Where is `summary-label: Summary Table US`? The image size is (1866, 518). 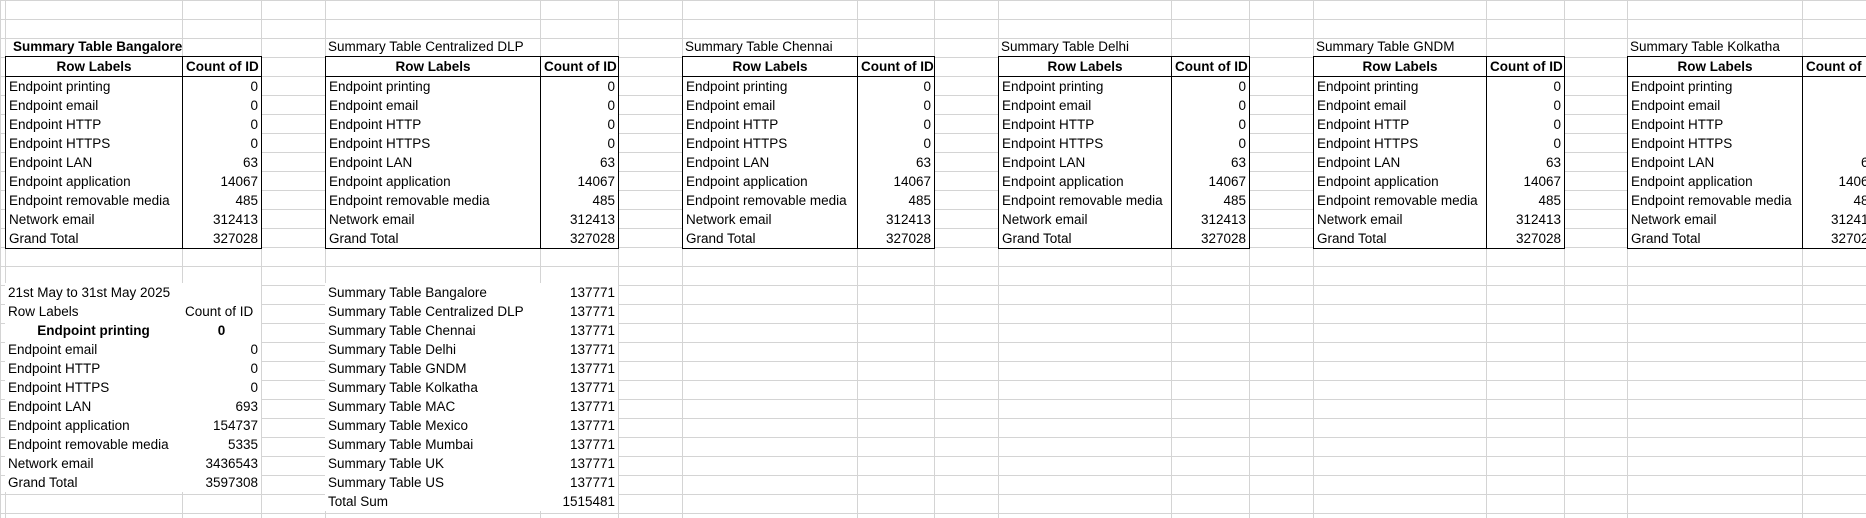
summary-label: Summary Table US is located at coordinates (386, 482).